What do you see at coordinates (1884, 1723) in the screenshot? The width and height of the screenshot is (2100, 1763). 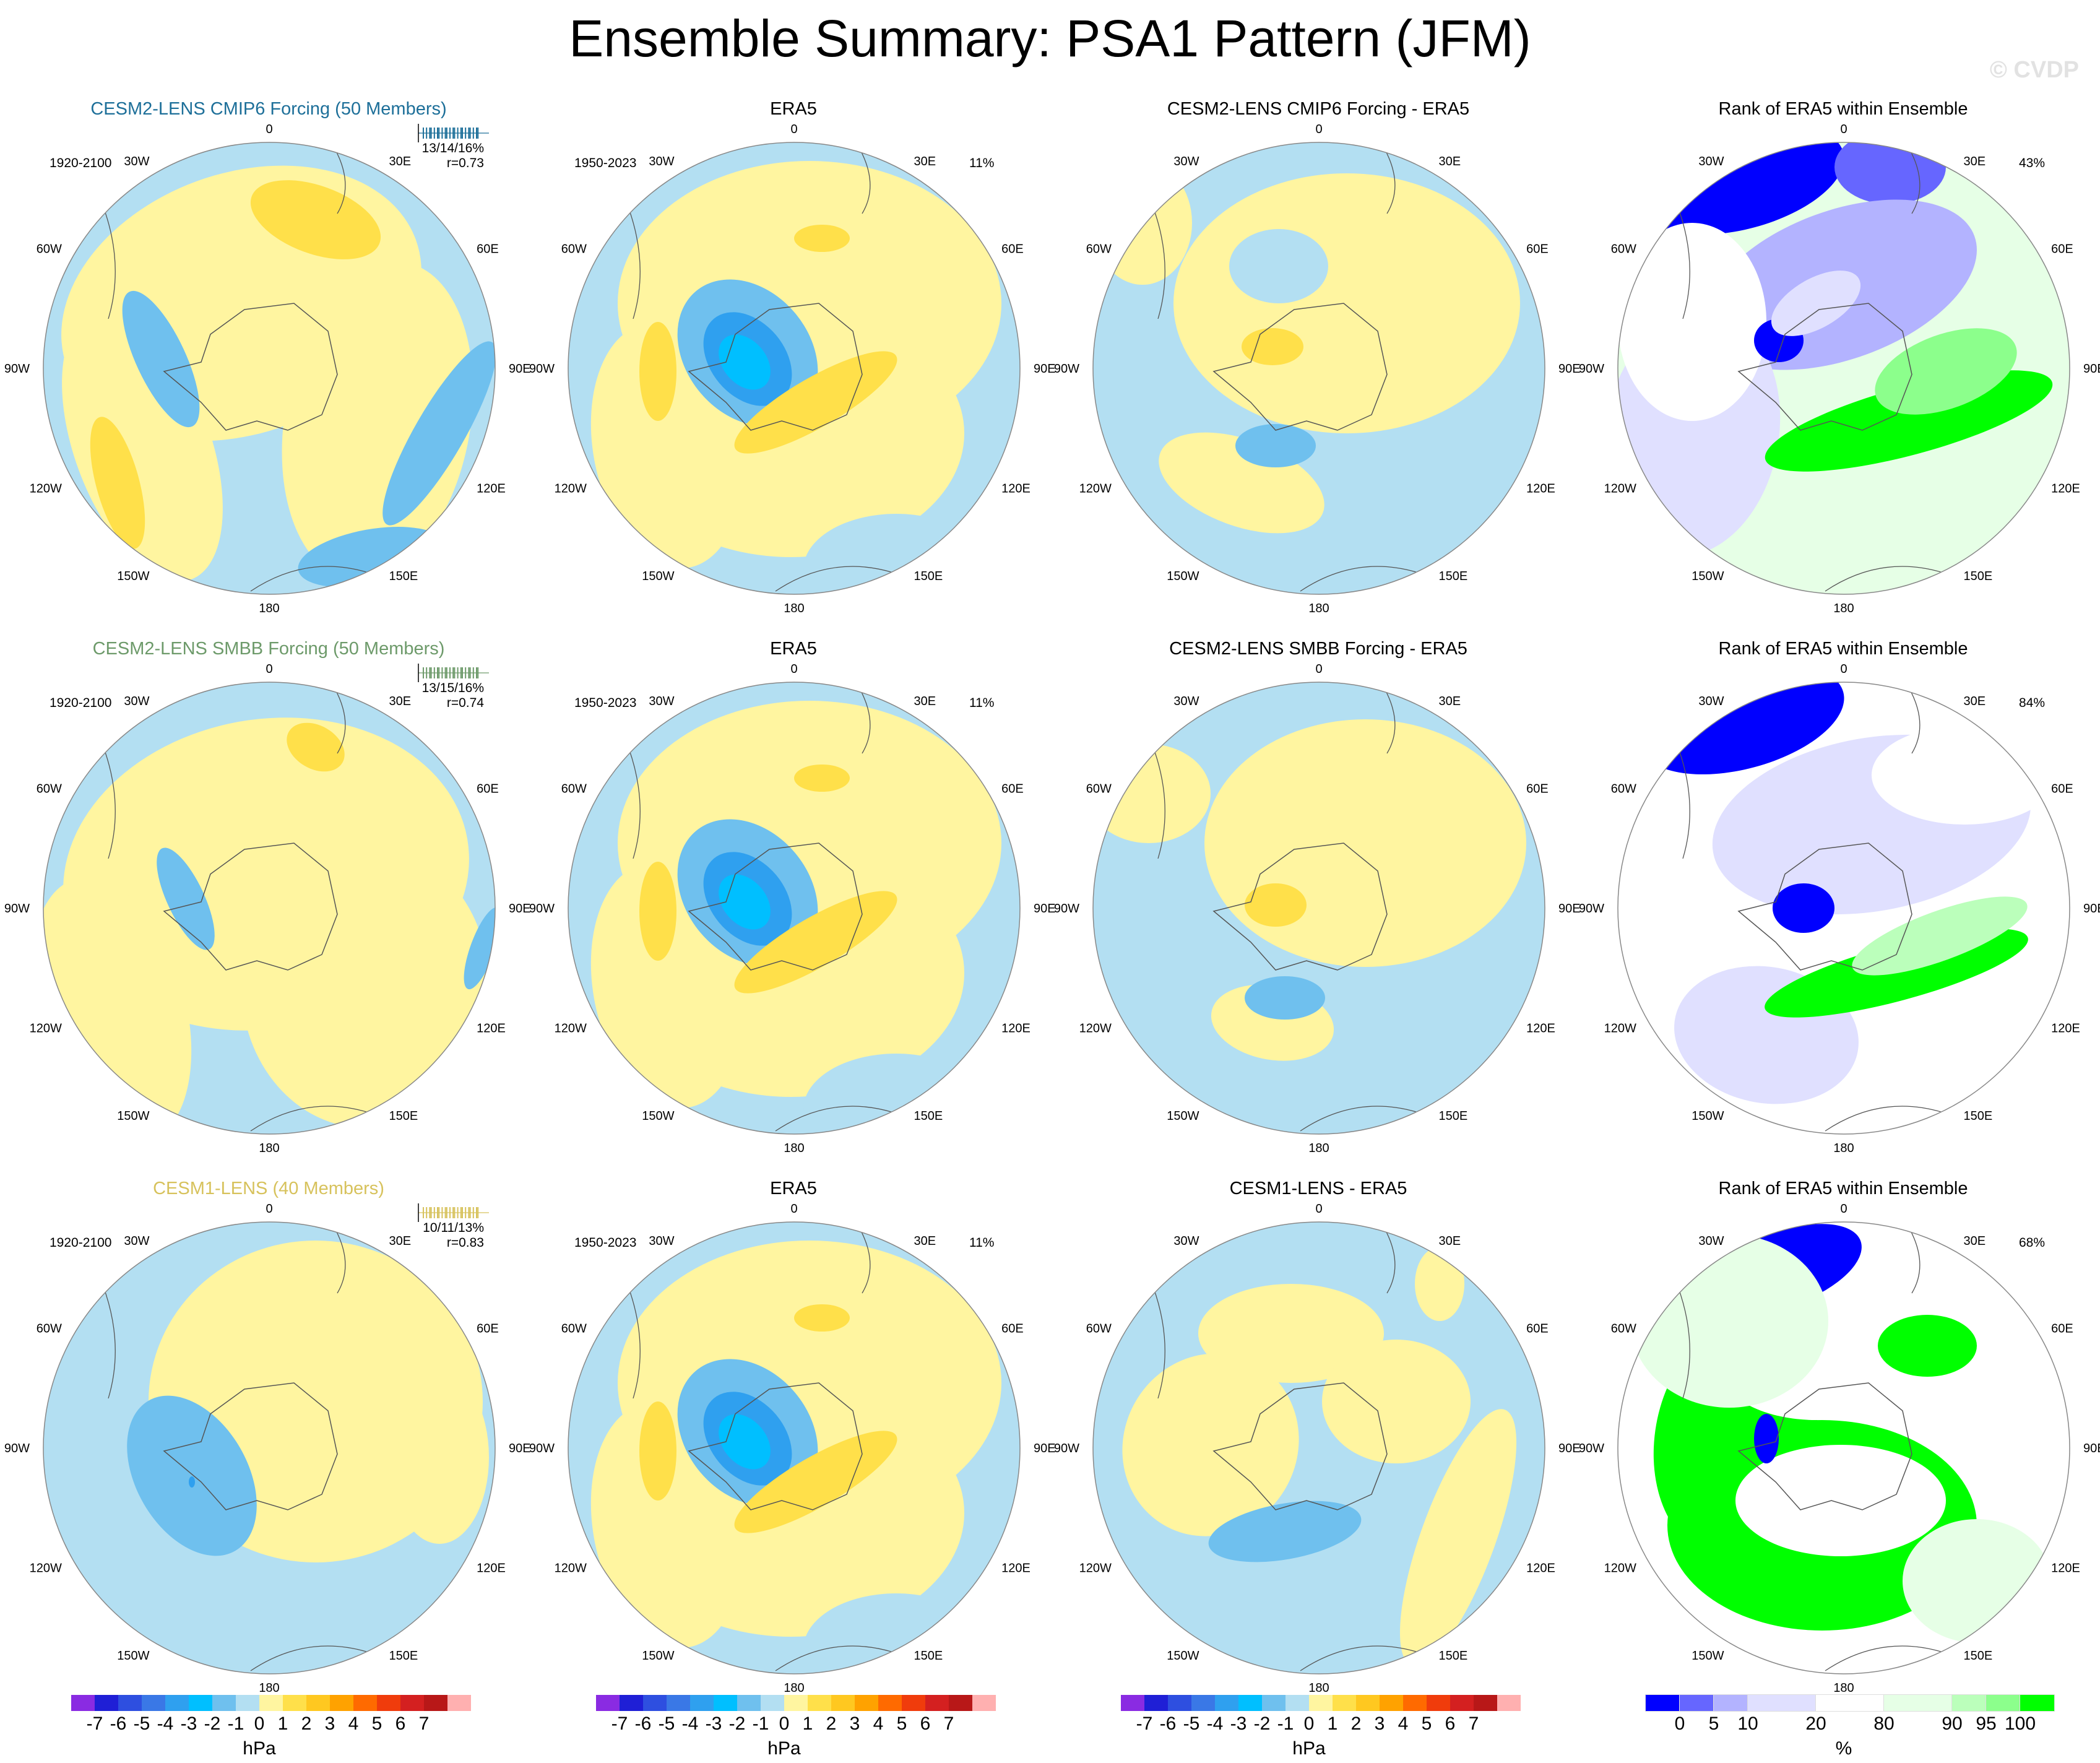 I see `colorbar-tick: 80` at bounding box center [1884, 1723].